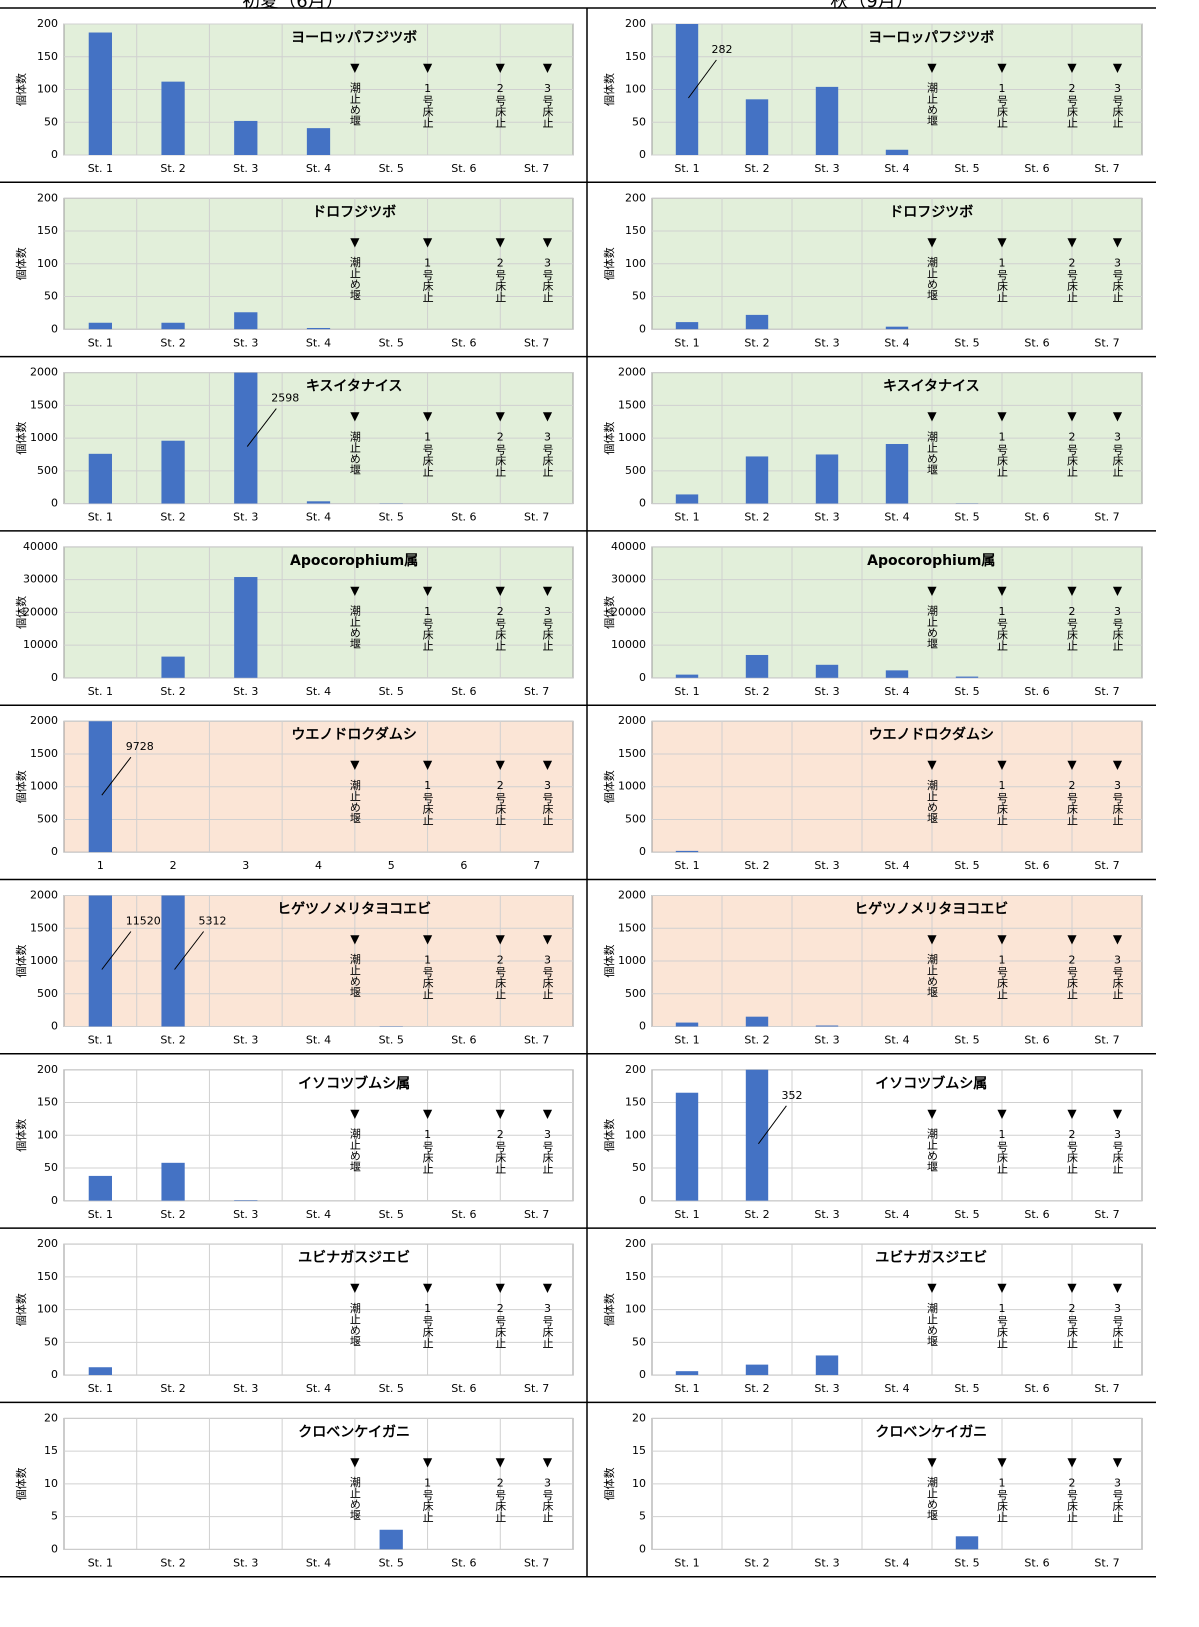 The height and width of the screenshot is (1627, 1199). Describe the element at coordinates (354, 1083) in the screenshot. I see `chart-title: イソコツブムシ属` at that location.